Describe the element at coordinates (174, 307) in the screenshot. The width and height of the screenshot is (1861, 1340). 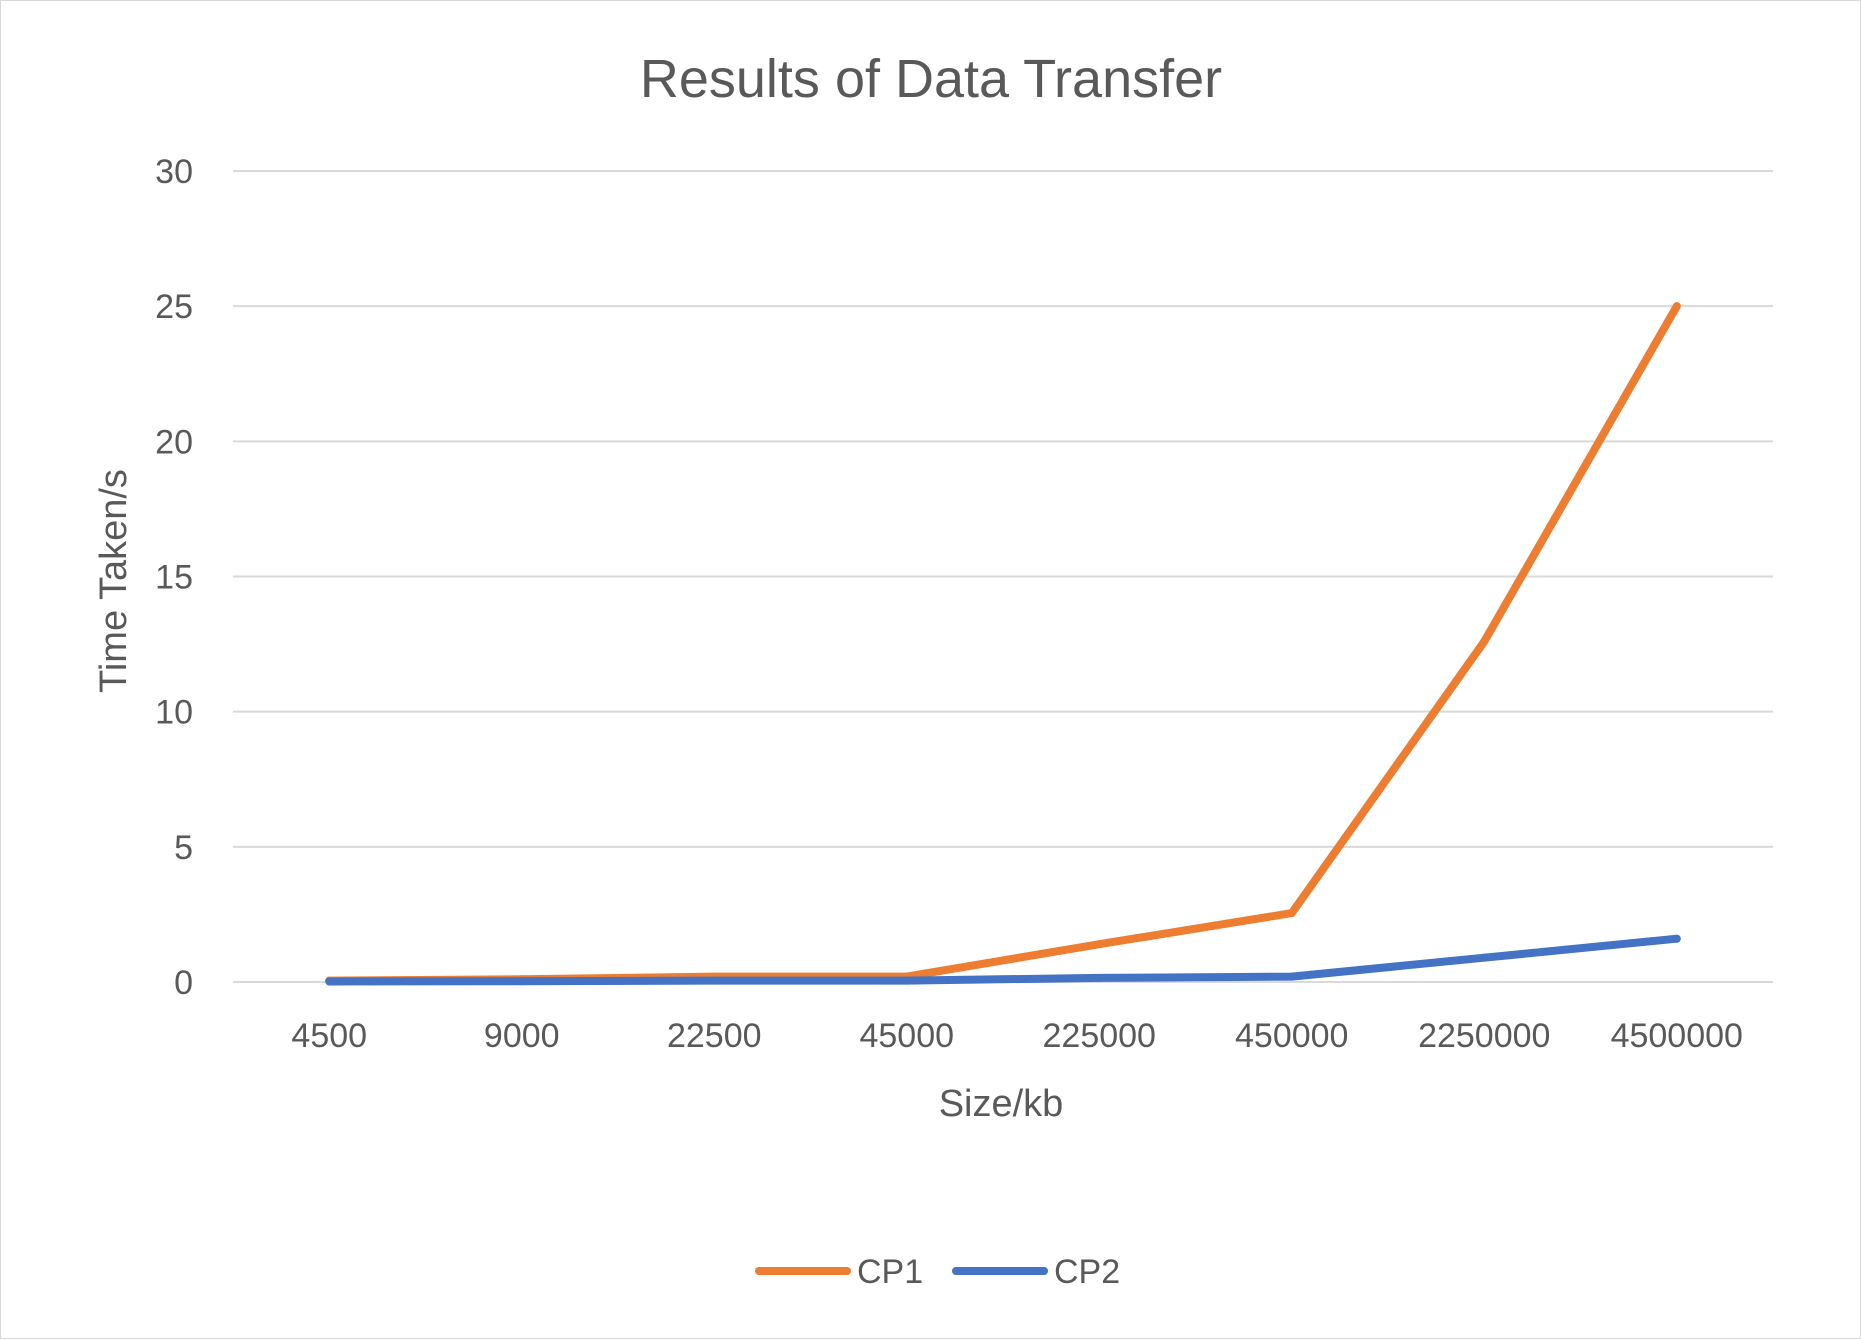
I see `y-tick-label: 25` at that location.